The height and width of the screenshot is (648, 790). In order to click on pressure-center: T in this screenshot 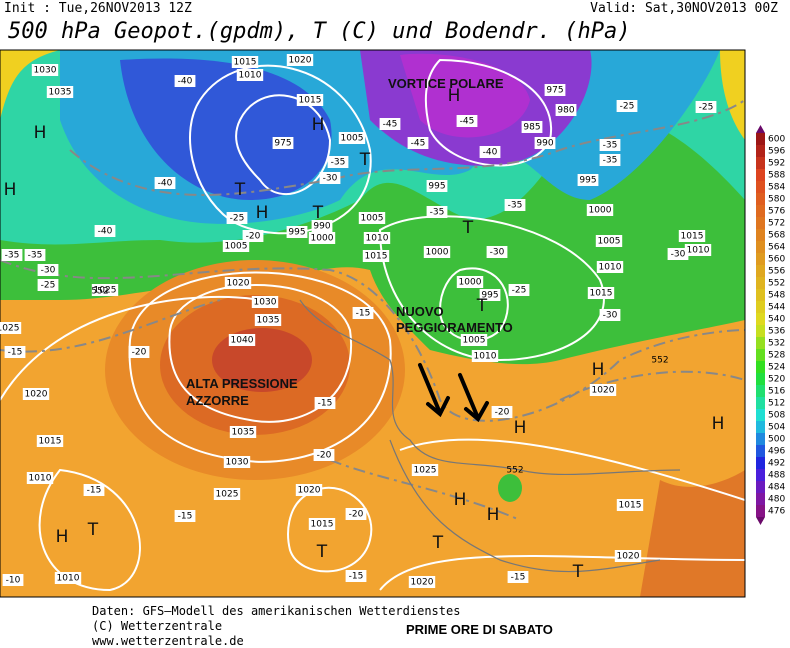, I will do `click(482, 306)`.